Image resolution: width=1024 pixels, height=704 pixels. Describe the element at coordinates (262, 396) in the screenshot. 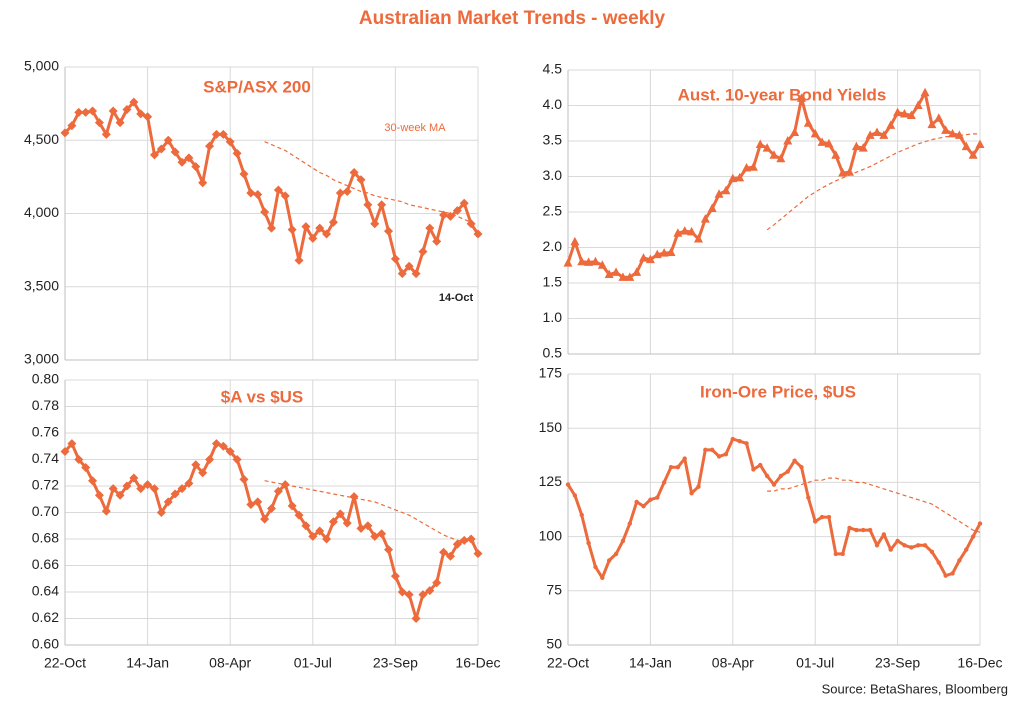

I see `chart-title: $A vs $US` at that location.